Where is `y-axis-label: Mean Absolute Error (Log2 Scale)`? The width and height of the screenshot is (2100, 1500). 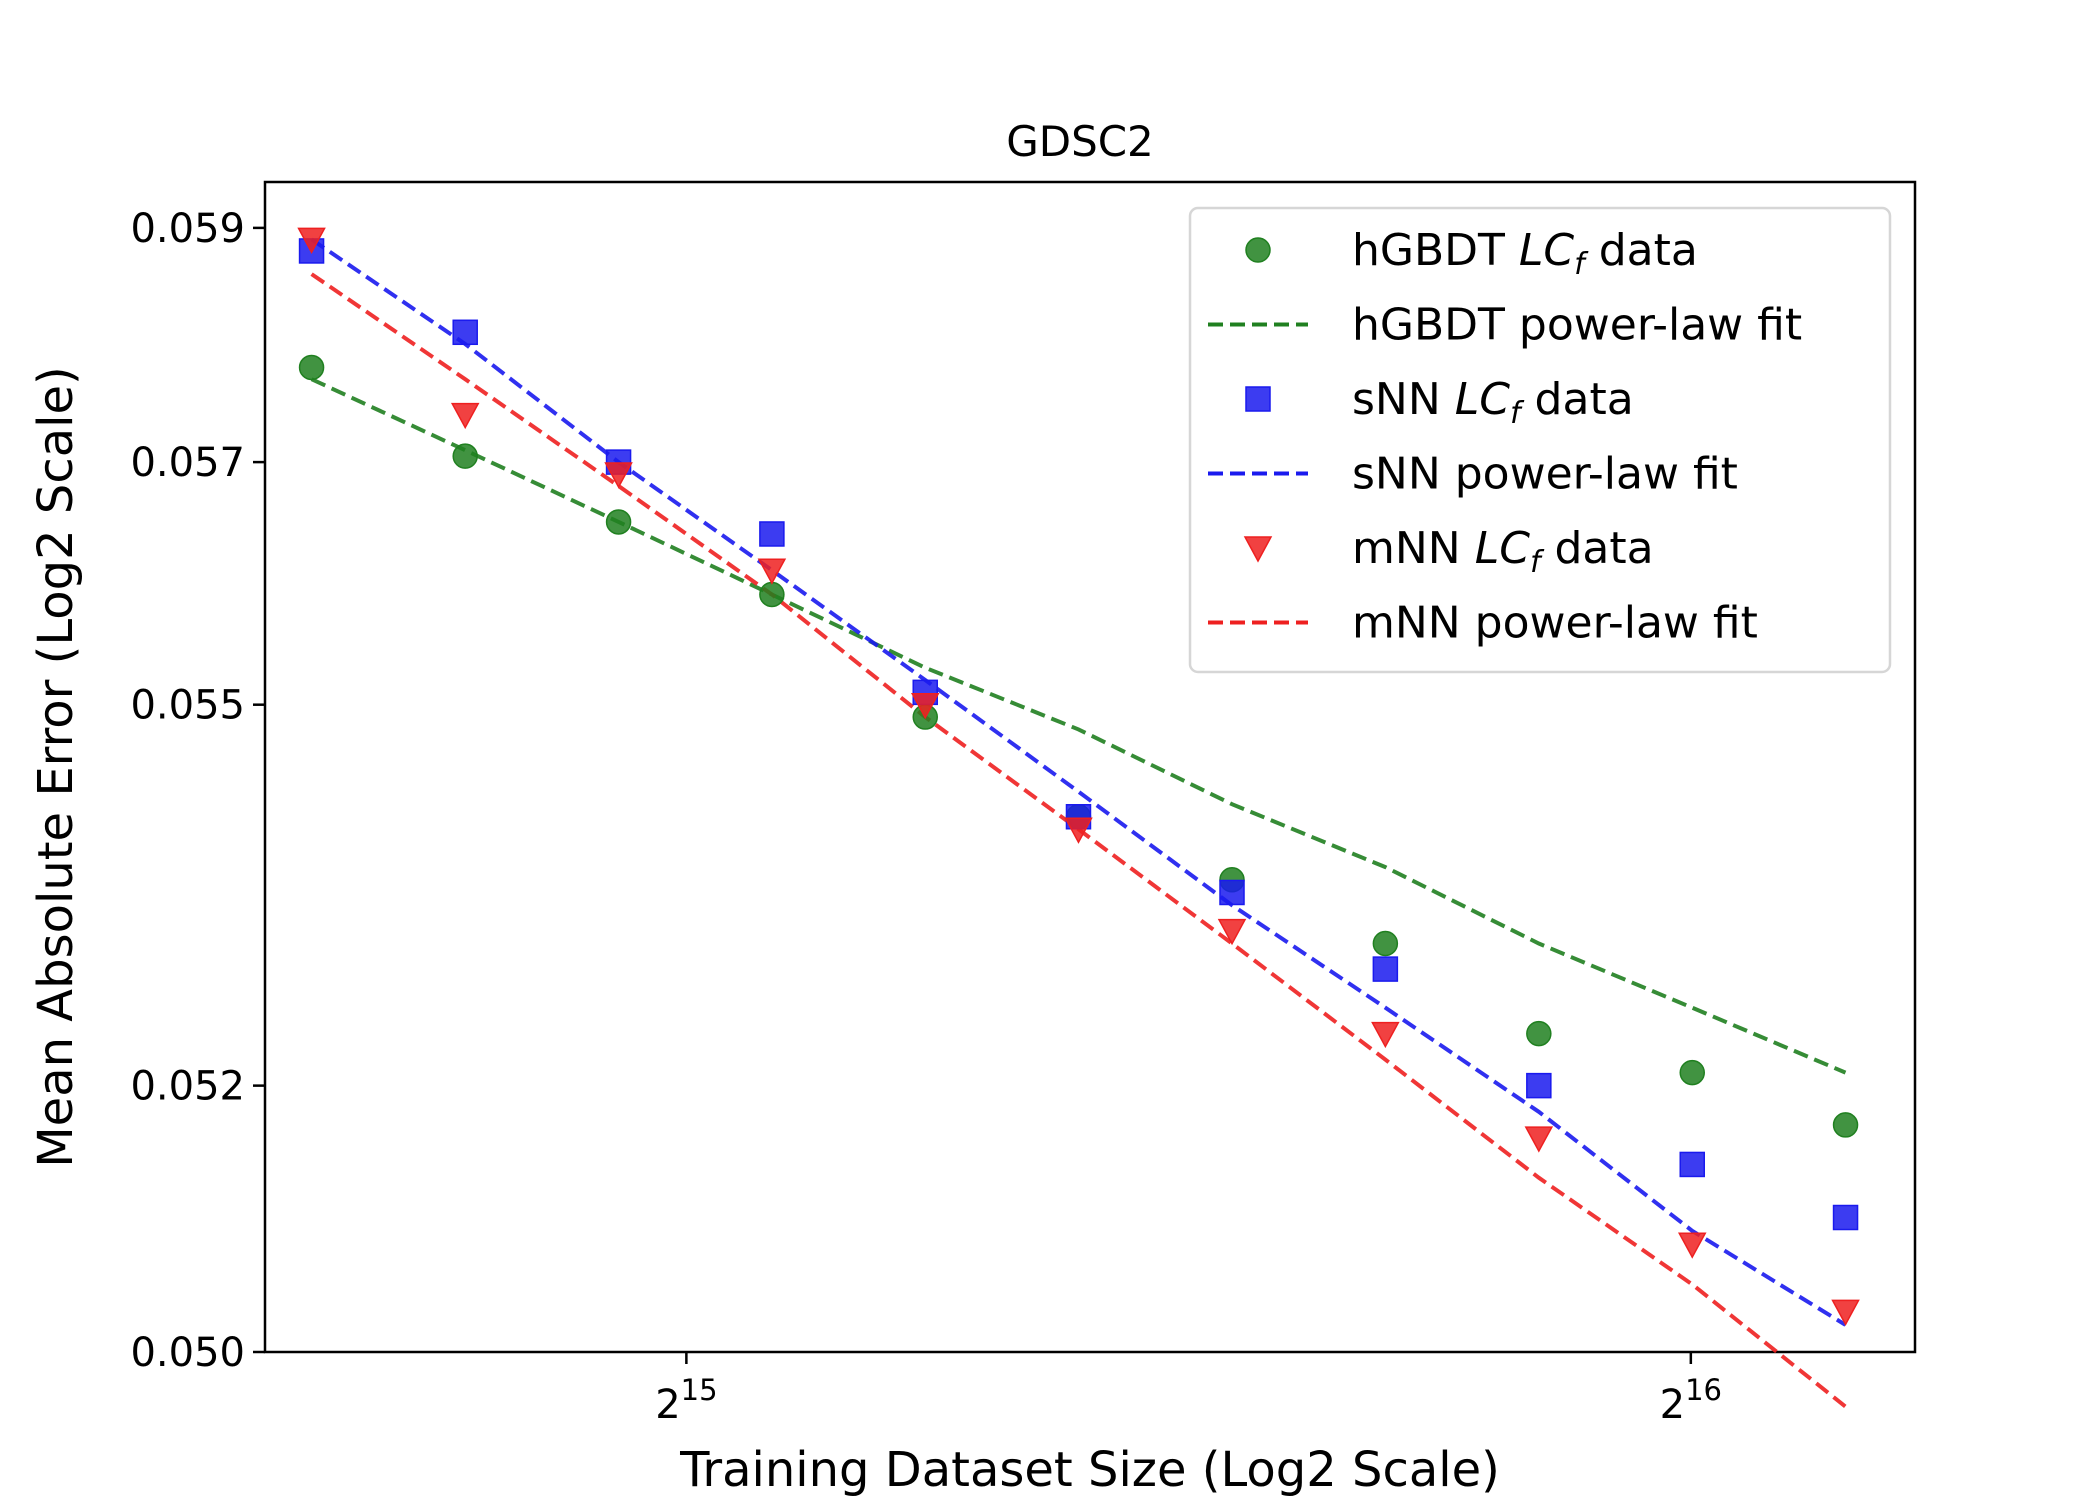
y-axis-label: Mean Absolute Error (Log2 Scale) is located at coordinates (56, 766).